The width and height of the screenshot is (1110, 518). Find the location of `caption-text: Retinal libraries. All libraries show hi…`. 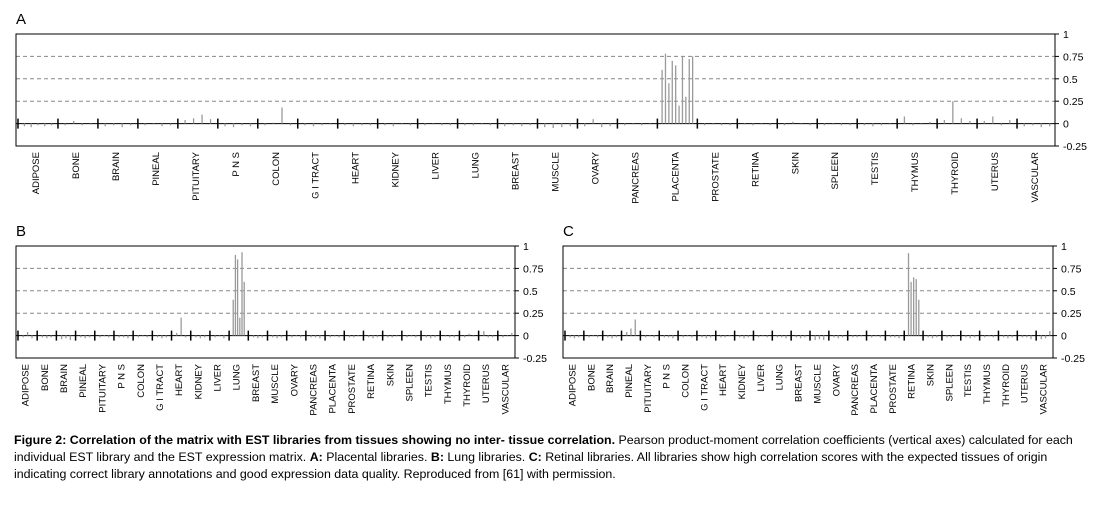

caption-text: Retinal libraries. All libraries show hi… is located at coordinates (531, 465).